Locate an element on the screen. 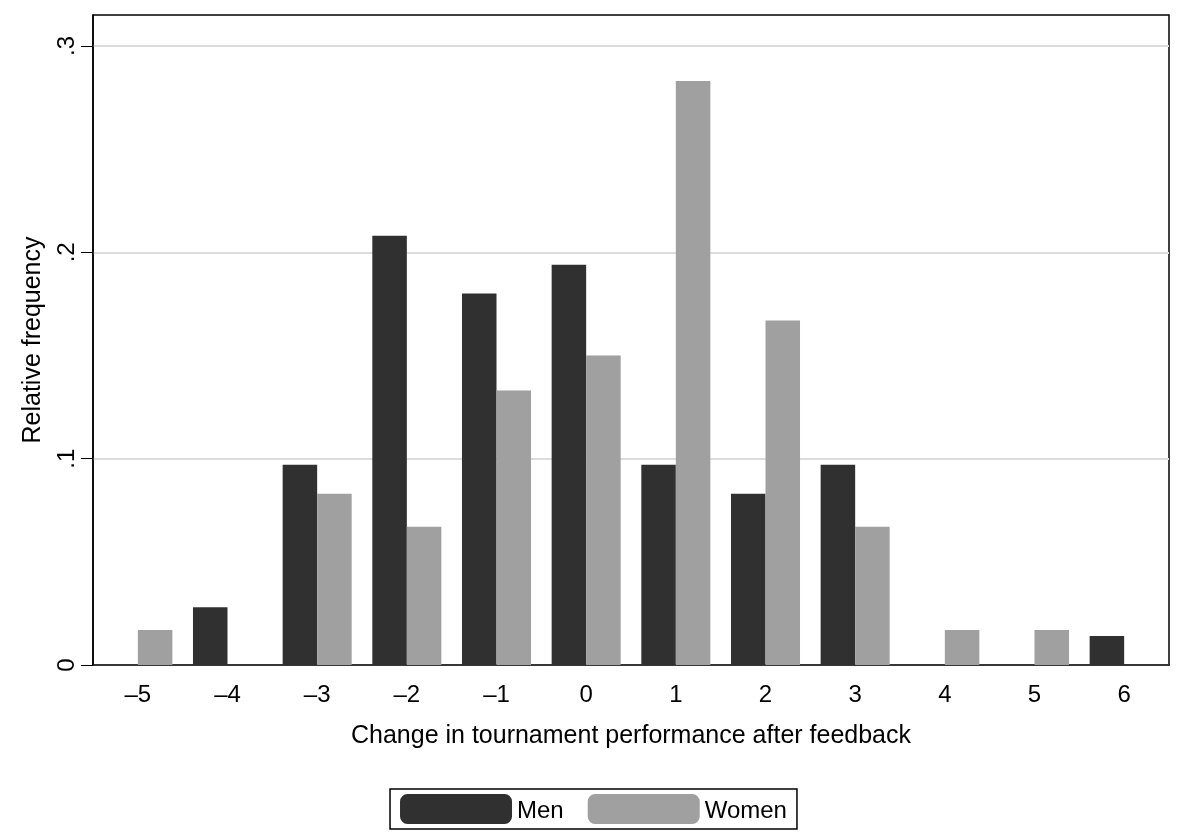 The height and width of the screenshot is (839, 1187). x-tick-label: –4 is located at coordinates (227, 693).